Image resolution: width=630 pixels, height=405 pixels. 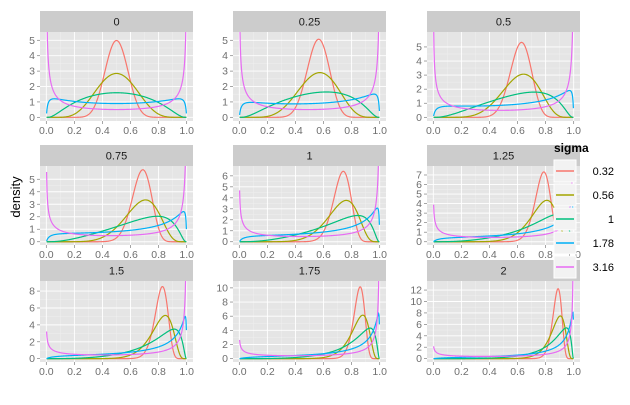 What do you see at coordinates (603, 172) in the screenshot?
I see `legend-label: 0.32` at bounding box center [603, 172].